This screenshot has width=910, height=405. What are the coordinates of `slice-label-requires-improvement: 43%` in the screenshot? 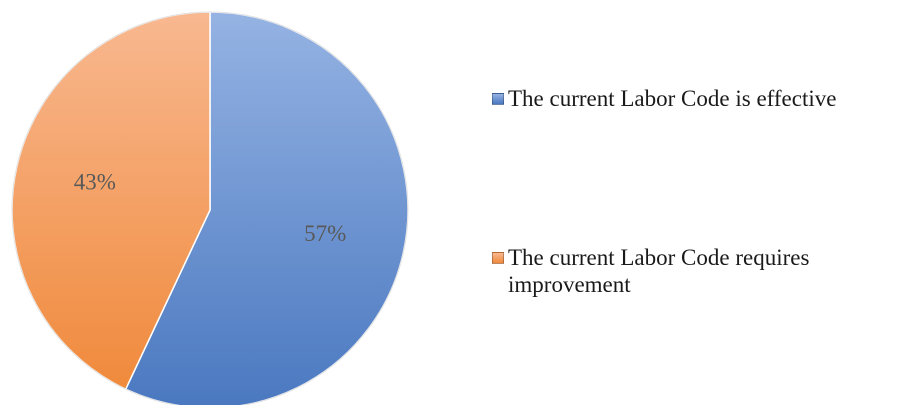 It's located at (95, 182).